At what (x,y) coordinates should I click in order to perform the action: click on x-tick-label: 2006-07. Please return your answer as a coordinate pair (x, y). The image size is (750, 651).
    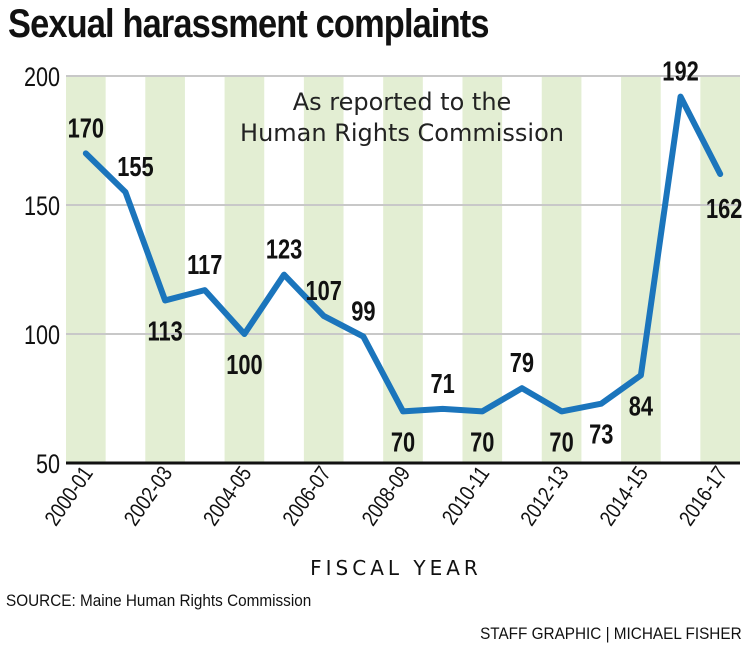
    Looking at the image, I should click on (308, 496).